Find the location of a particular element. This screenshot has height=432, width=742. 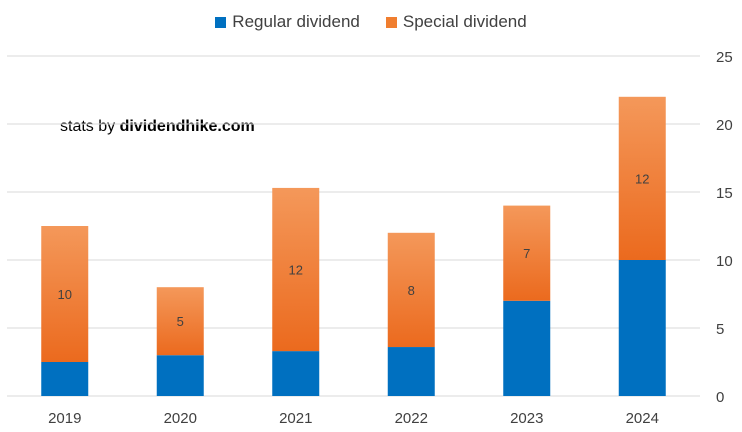

y-tick-label: 0 is located at coordinates (720, 397).